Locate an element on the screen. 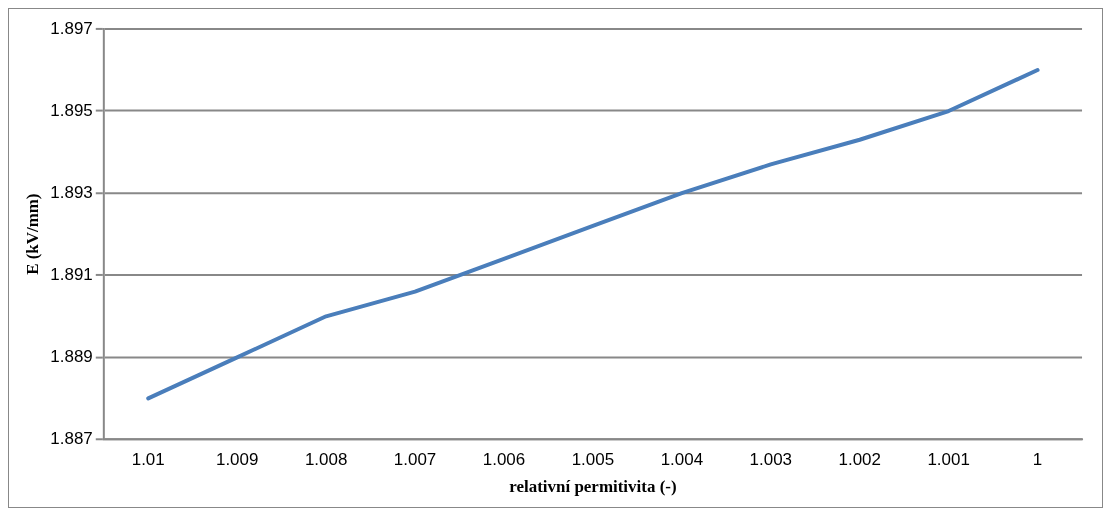 Image resolution: width=1113 pixels, height=519 pixels. y-axis-title: E (kV/mm) is located at coordinates (32, 234).